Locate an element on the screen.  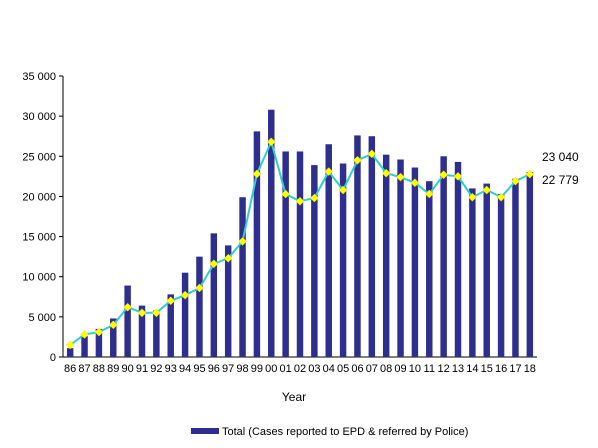
x-tick-label: 02 is located at coordinates (300, 369).